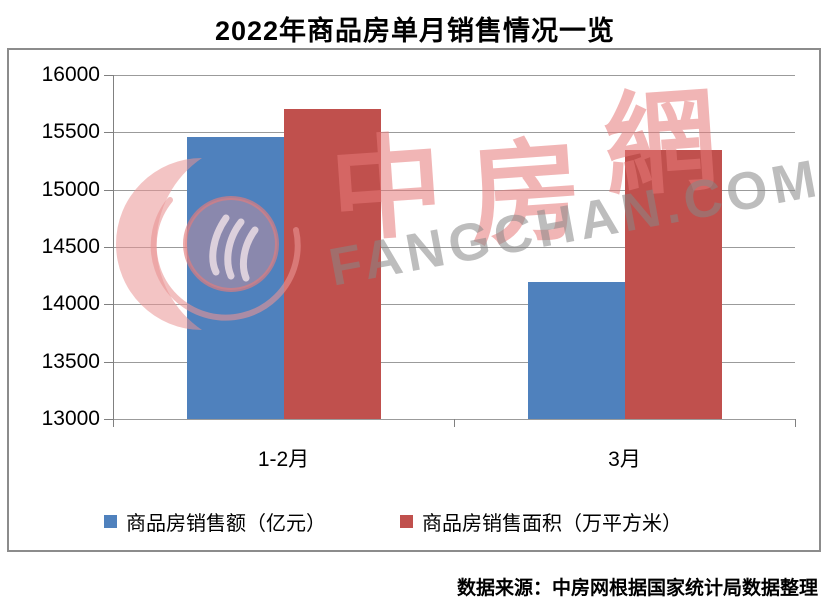 Image resolution: width=830 pixels, height=606 pixels. What do you see at coordinates (637, 588) in the screenshot?
I see `data-source-note: 数据来源：中房网根据国家统计局数据整理` at bounding box center [637, 588].